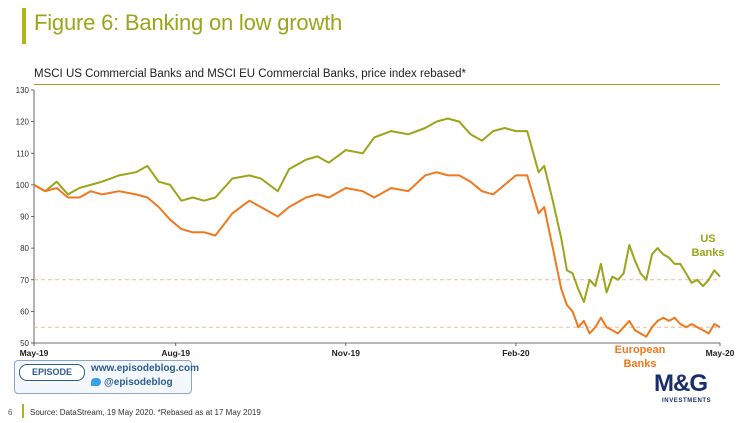 Image resolution: width=753 pixels, height=423 pixels. I want to click on mg-logo: M&G, so click(681, 383).